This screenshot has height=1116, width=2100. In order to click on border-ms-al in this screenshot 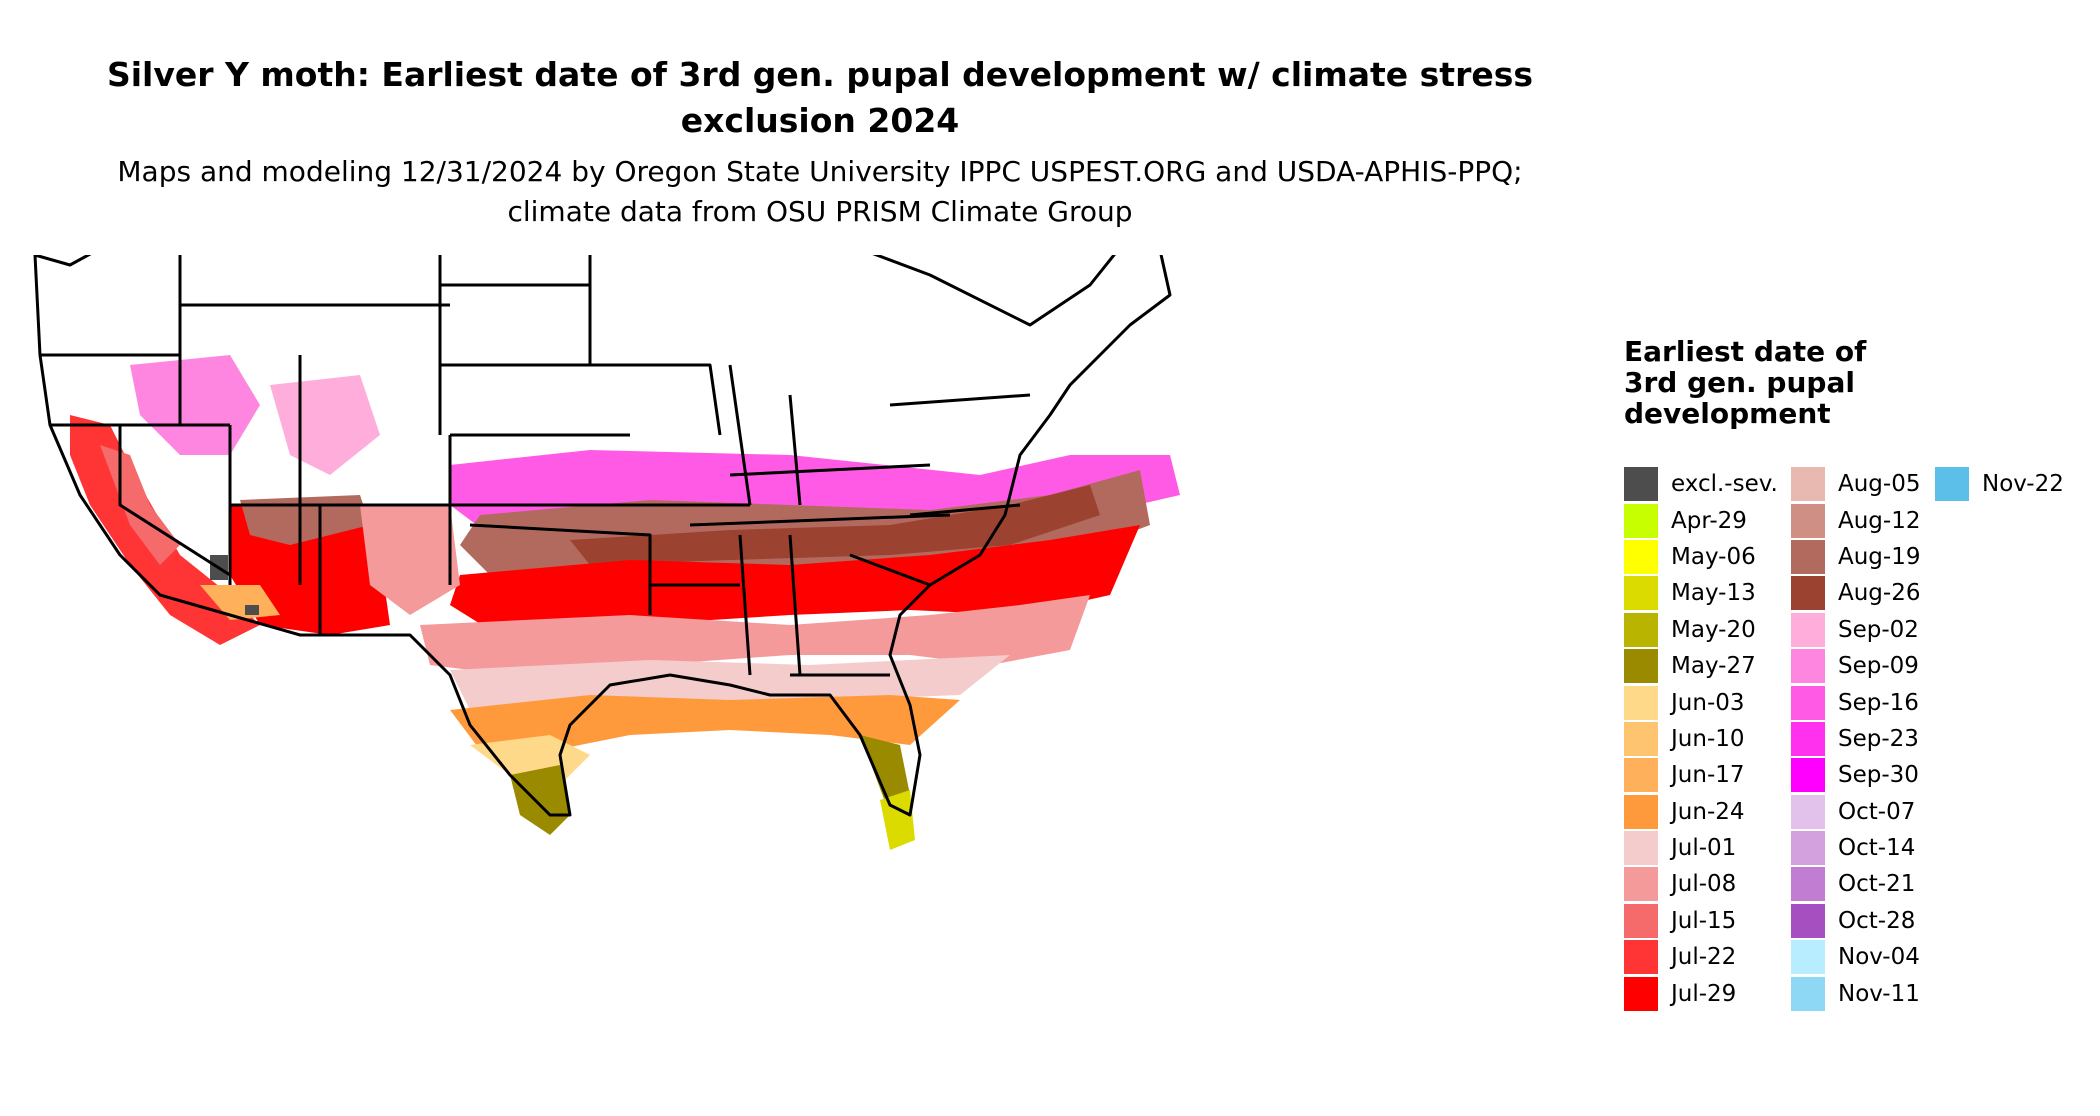, I will do `click(745, 605)`.